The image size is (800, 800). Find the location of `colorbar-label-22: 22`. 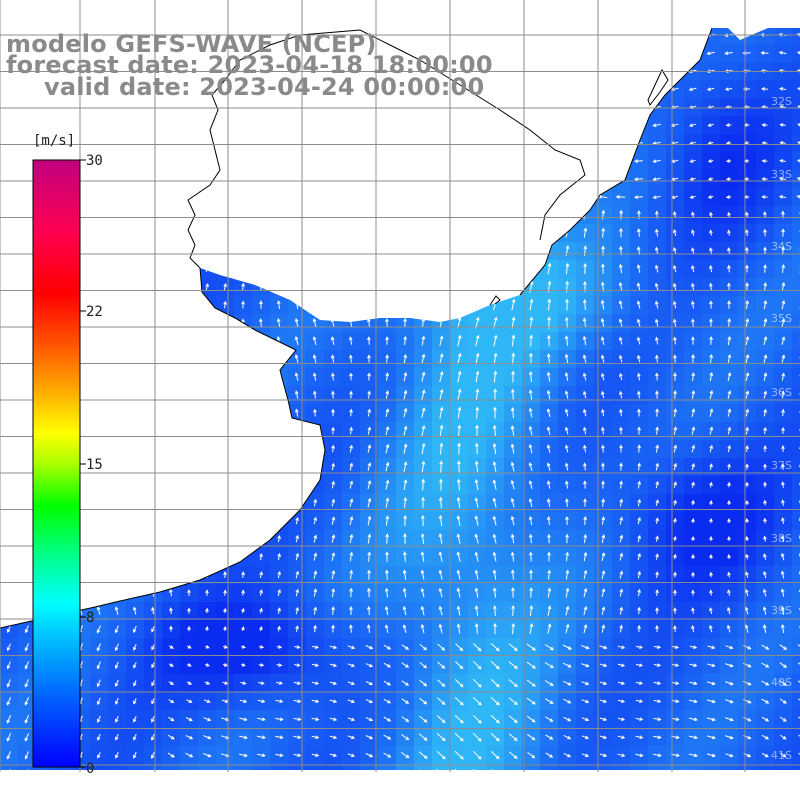

colorbar-label-22: 22 is located at coordinates (94, 312).